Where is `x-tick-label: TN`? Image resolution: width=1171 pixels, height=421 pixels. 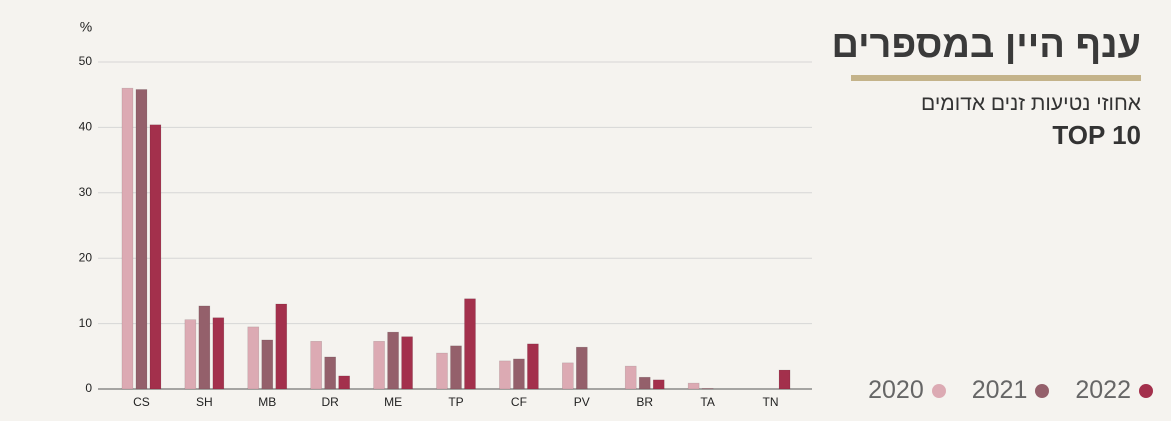 x-tick-label: TN is located at coordinates (771, 402).